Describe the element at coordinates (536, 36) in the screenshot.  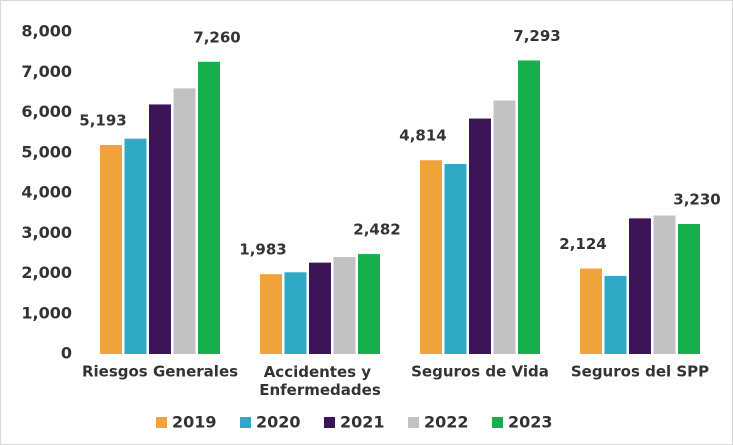
I see `data-label: 7,293` at that location.